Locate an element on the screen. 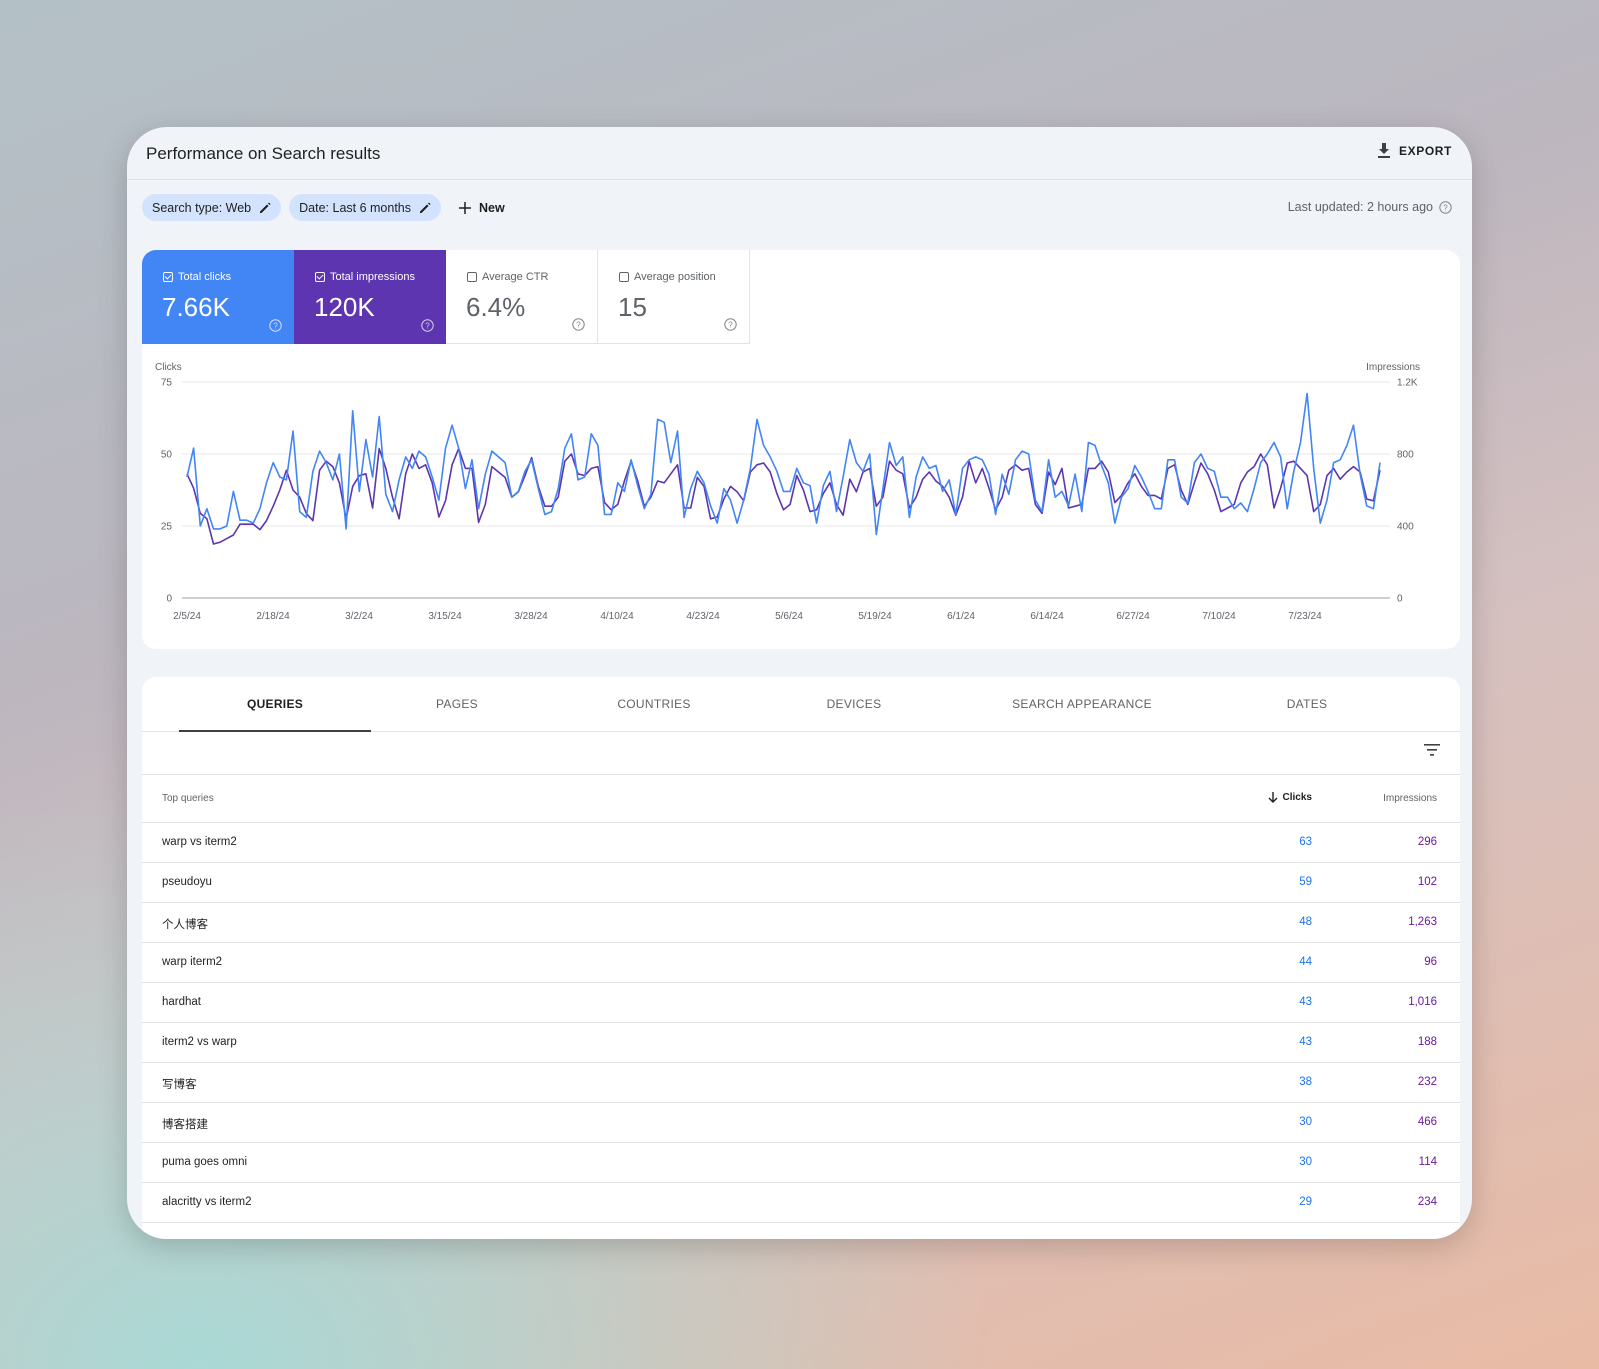 Image resolution: width=1599 pixels, height=1369 pixels. y-left-tick-label: 25 is located at coordinates (167, 527).